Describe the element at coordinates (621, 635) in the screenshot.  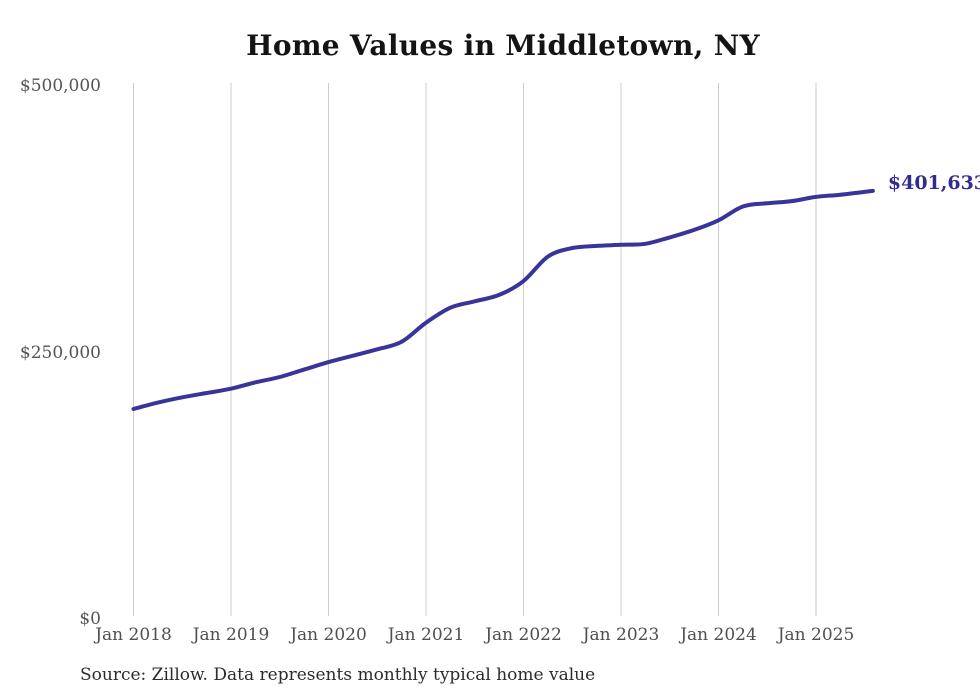
I see `x-tick-label: Jan 2023` at that location.